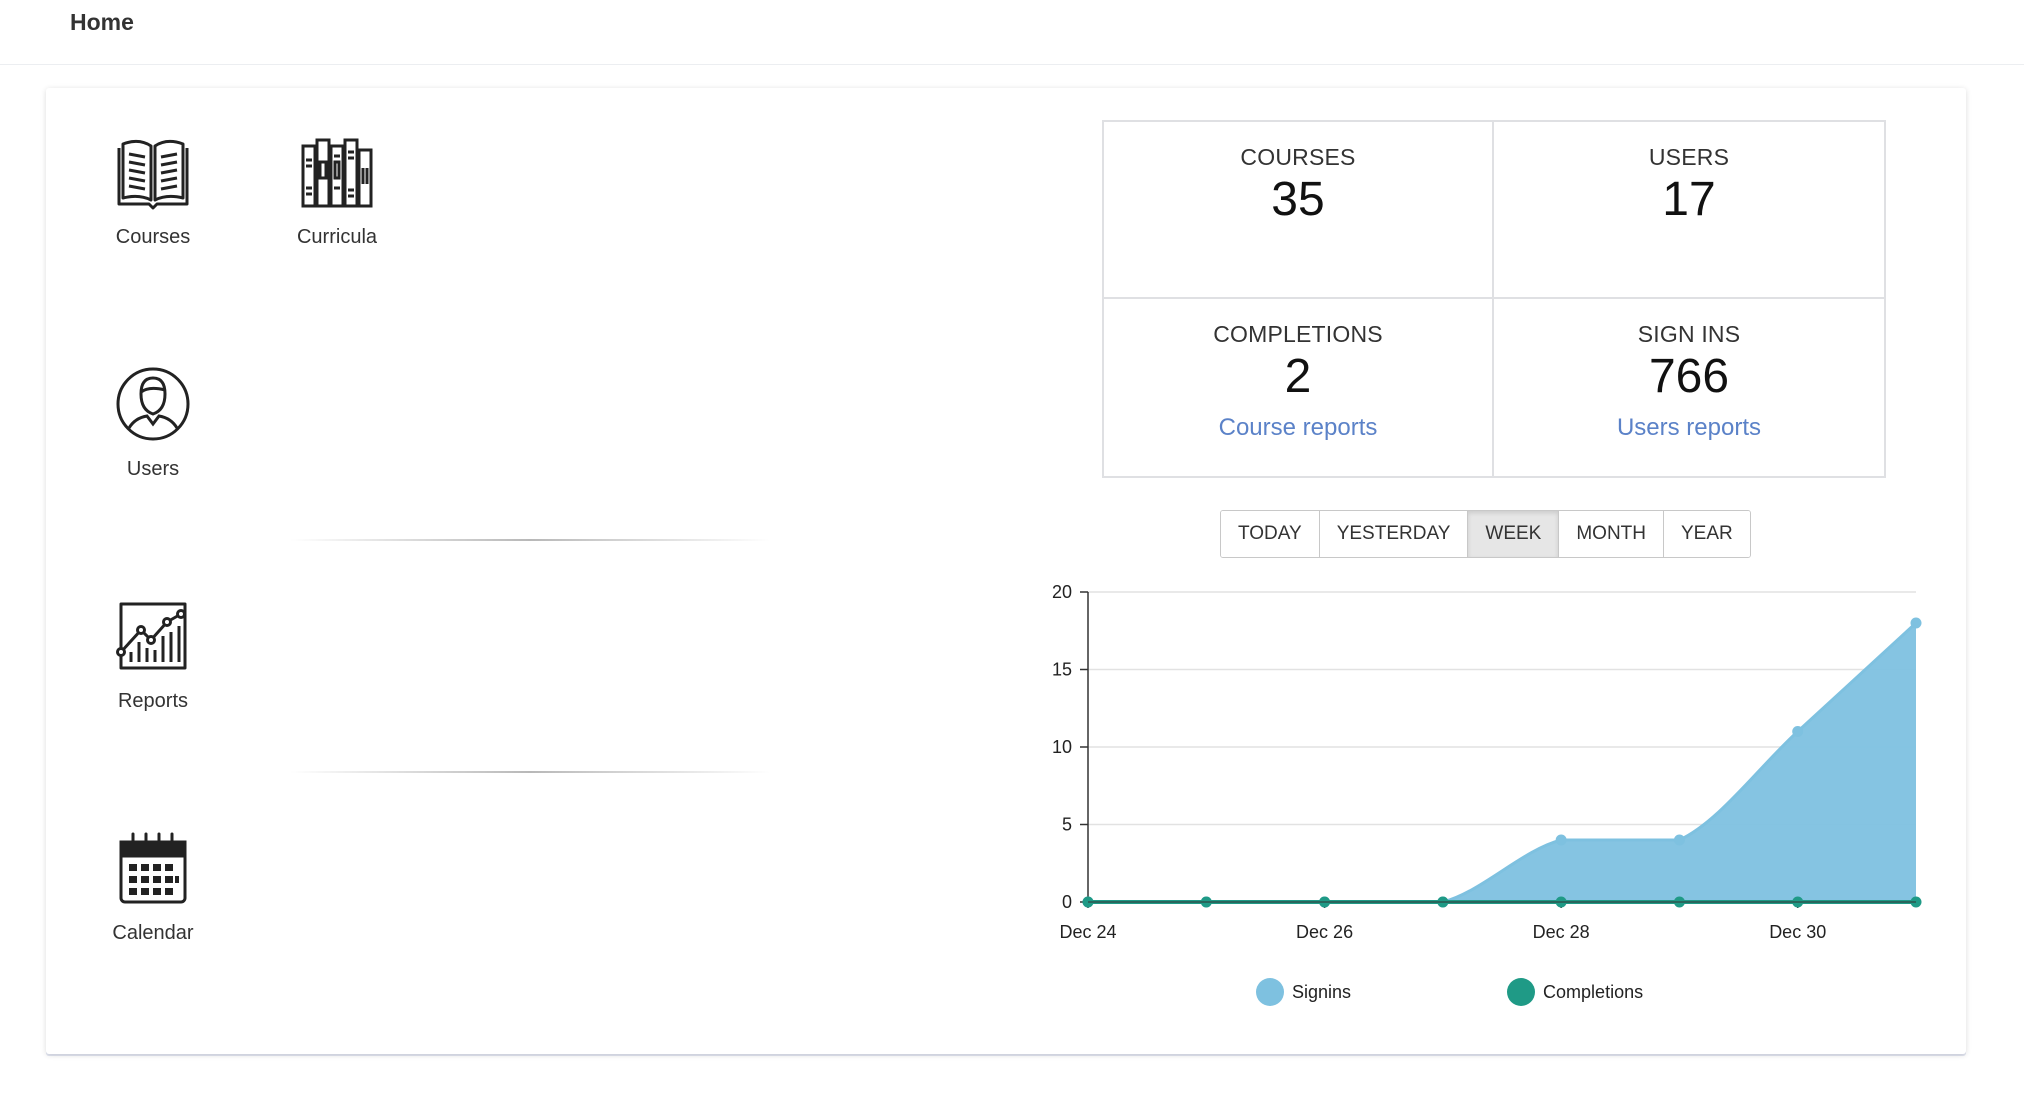  What do you see at coordinates (1062, 592) in the screenshot?
I see `y-tick-label: 20` at bounding box center [1062, 592].